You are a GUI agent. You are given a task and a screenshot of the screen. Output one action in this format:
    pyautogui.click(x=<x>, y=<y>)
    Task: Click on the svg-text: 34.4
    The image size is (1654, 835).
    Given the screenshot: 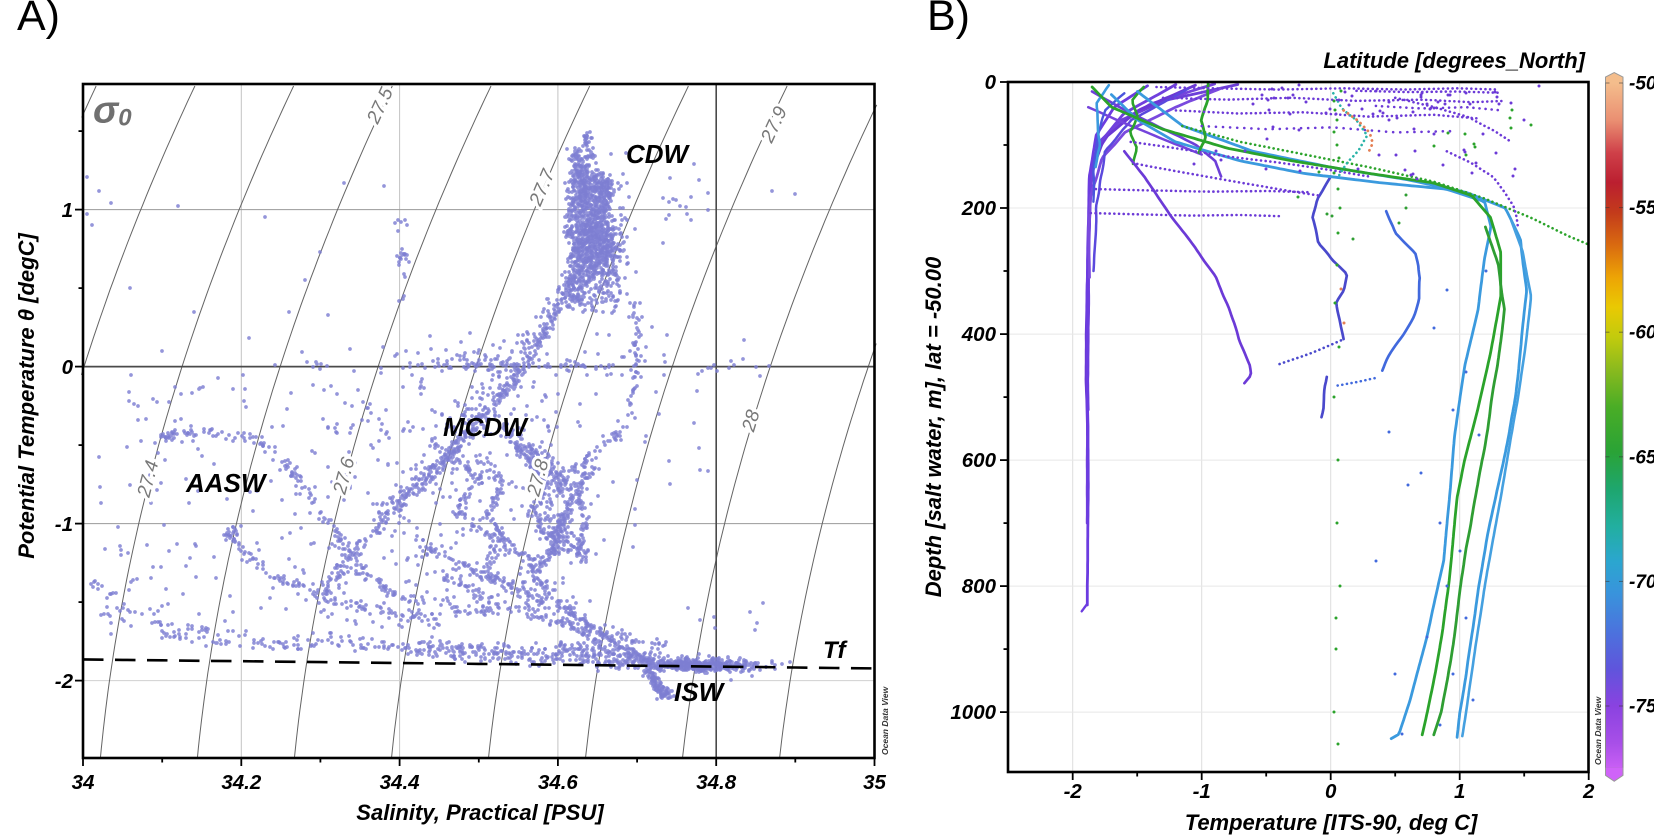 What is the action you would take?
    pyautogui.click(x=400, y=782)
    